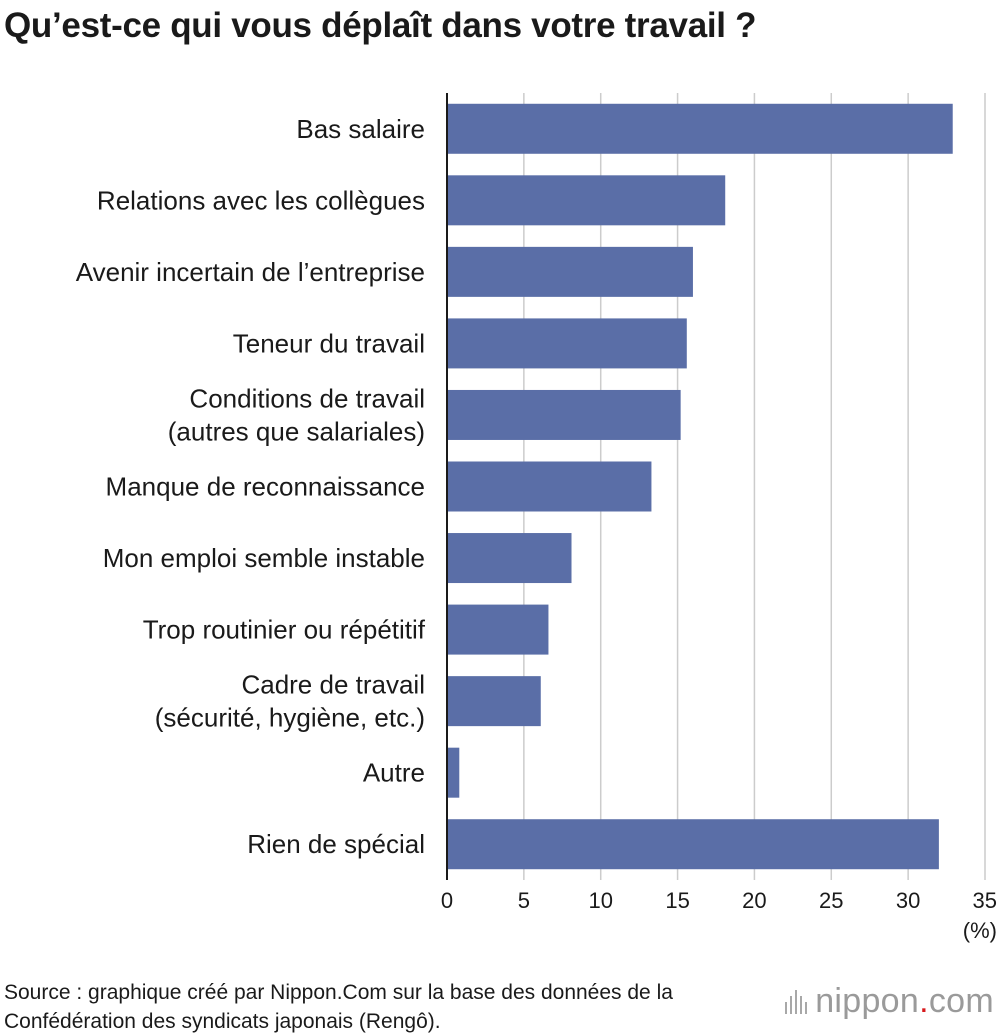 This screenshot has width=1000, height=1036. Describe the element at coordinates (329, 343) in the screenshot. I see `category-label-3: Teneur du travail` at that location.